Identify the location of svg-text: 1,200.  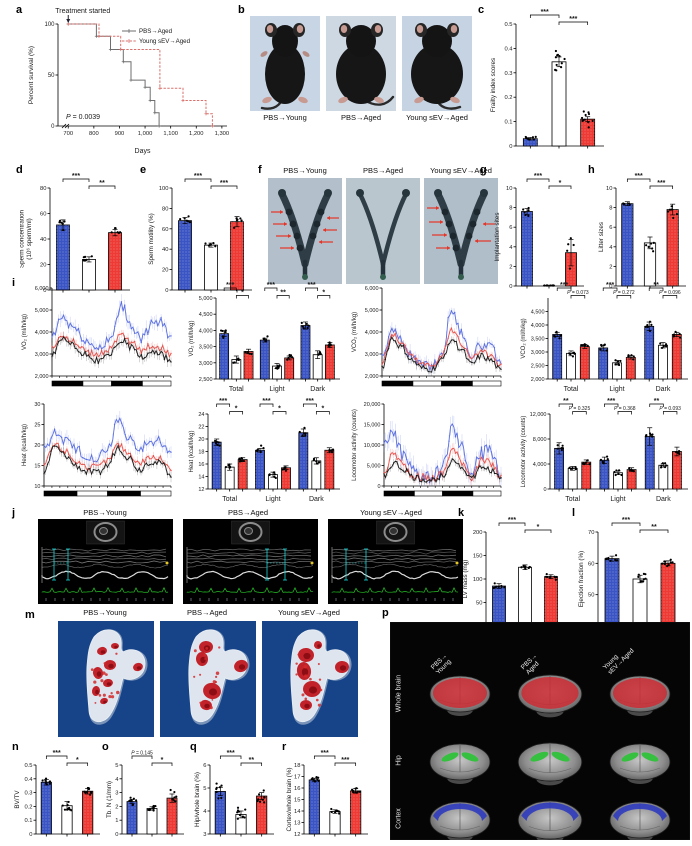
(196, 134).